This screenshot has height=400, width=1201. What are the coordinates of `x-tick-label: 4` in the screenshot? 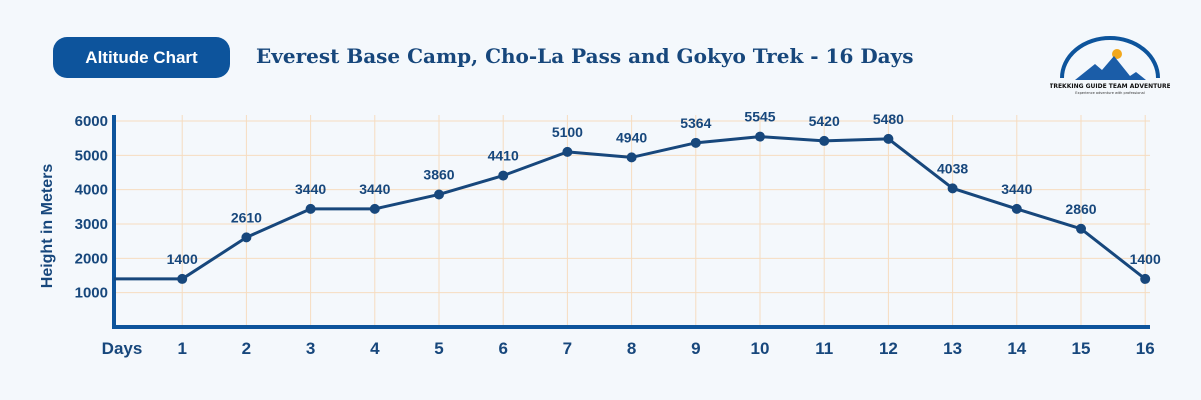 It's located at (375, 348).